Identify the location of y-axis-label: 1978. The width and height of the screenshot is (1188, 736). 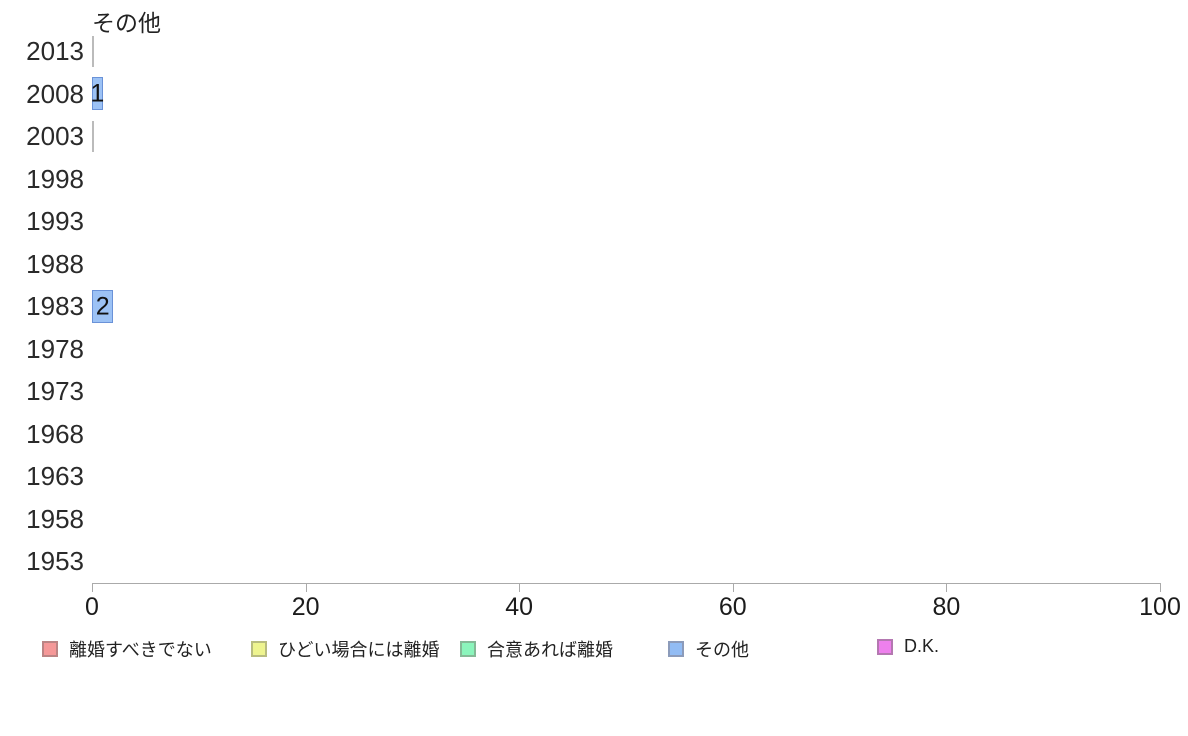
(55, 348).